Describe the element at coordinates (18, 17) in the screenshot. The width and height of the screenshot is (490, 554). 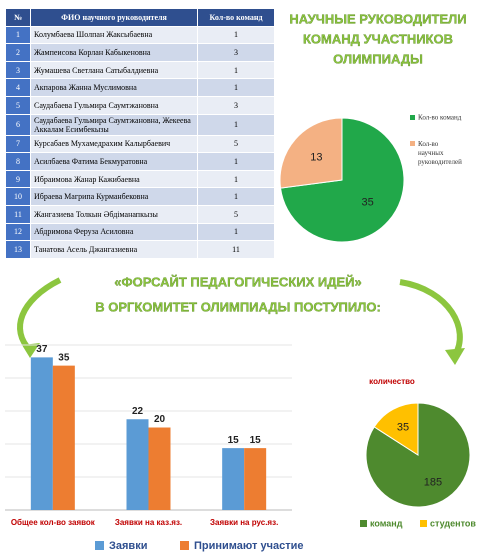
I see `header-cell: №` at that location.